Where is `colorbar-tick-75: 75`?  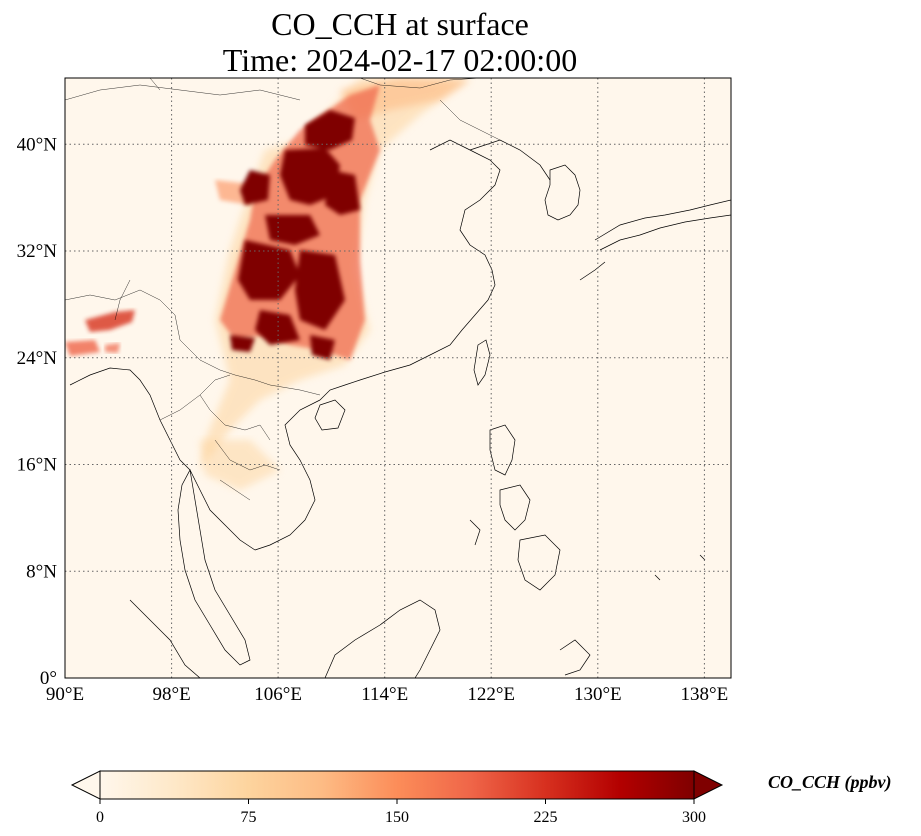 colorbar-tick-75: 75 is located at coordinates (249, 817).